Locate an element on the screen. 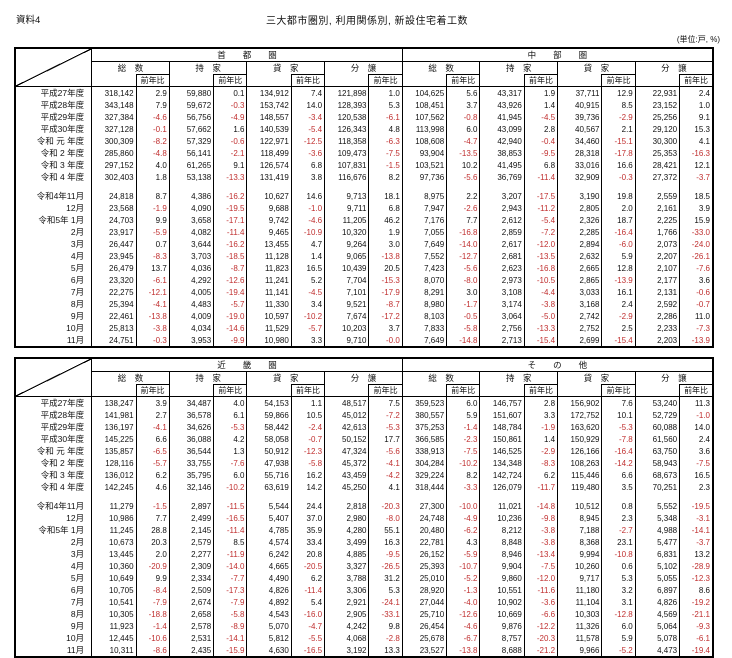  value-cell: 104,625 is located at coordinates (424, 92).